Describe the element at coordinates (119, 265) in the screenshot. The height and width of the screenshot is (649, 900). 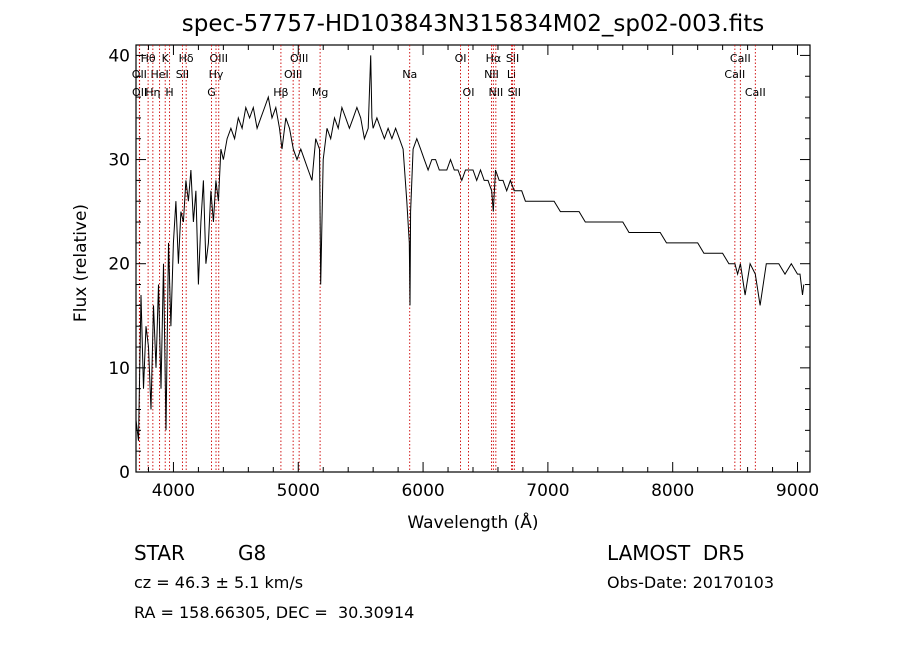
I see `y-tick-label: 20` at that location.